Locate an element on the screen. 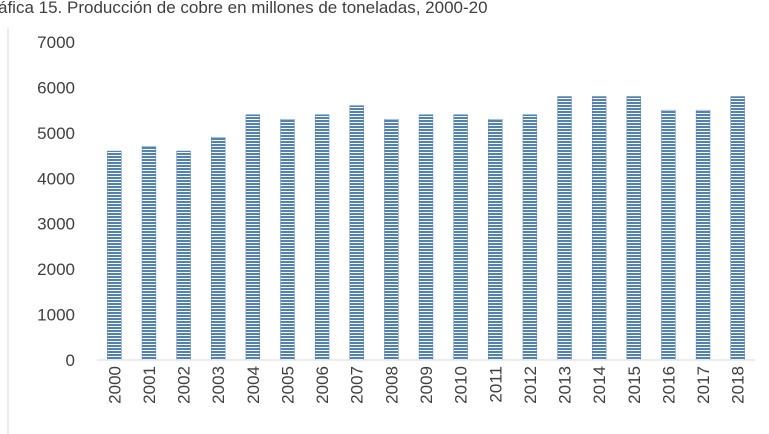  x-tick-label: 2014 is located at coordinates (599, 385).